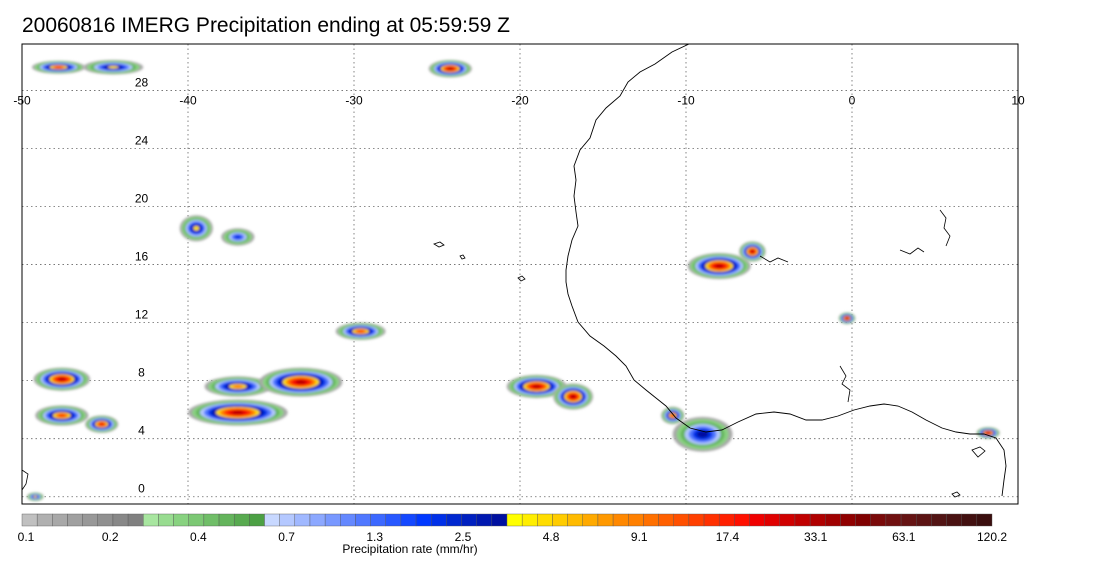 This screenshot has width=1101, height=571. What do you see at coordinates (26, 537) in the screenshot?
I see `colorbar-label: 0.1` at bounding box center [26, 537].